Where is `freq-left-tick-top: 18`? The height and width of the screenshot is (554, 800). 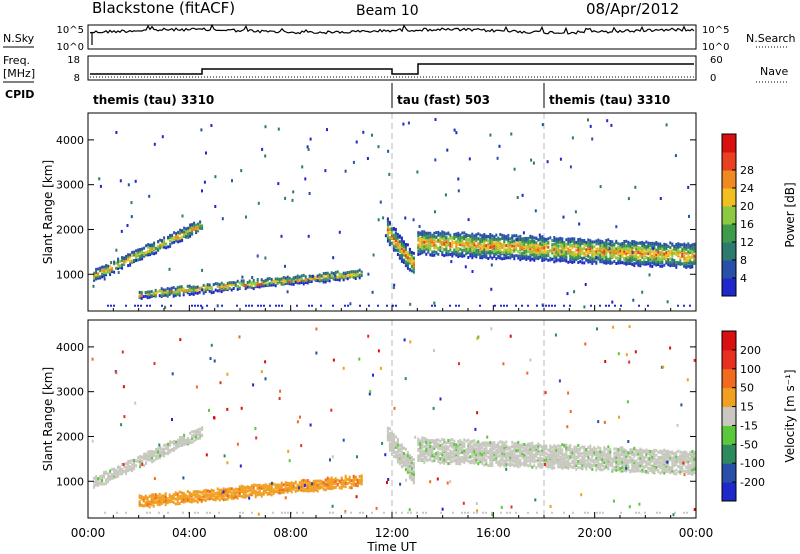 freq-left-tick-top: 18 is located at coordinates (73, 60).